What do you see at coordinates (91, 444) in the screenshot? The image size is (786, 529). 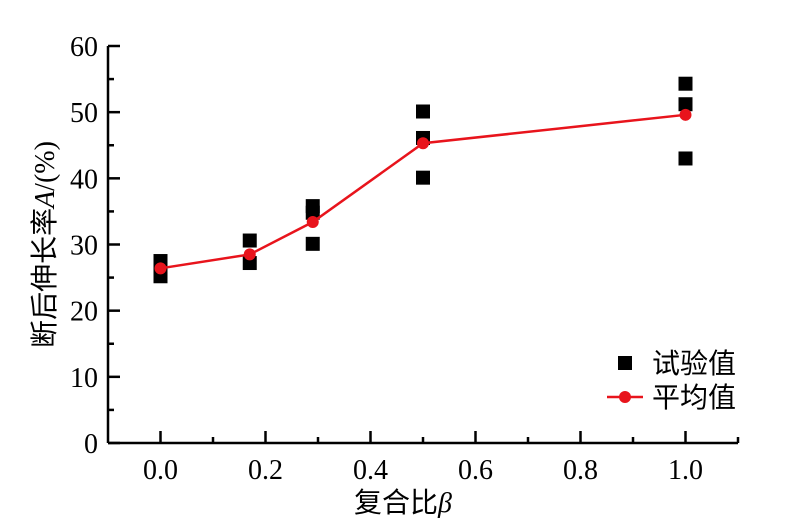 I see `y-tick-label: 0` at bounding box center [91, 444].